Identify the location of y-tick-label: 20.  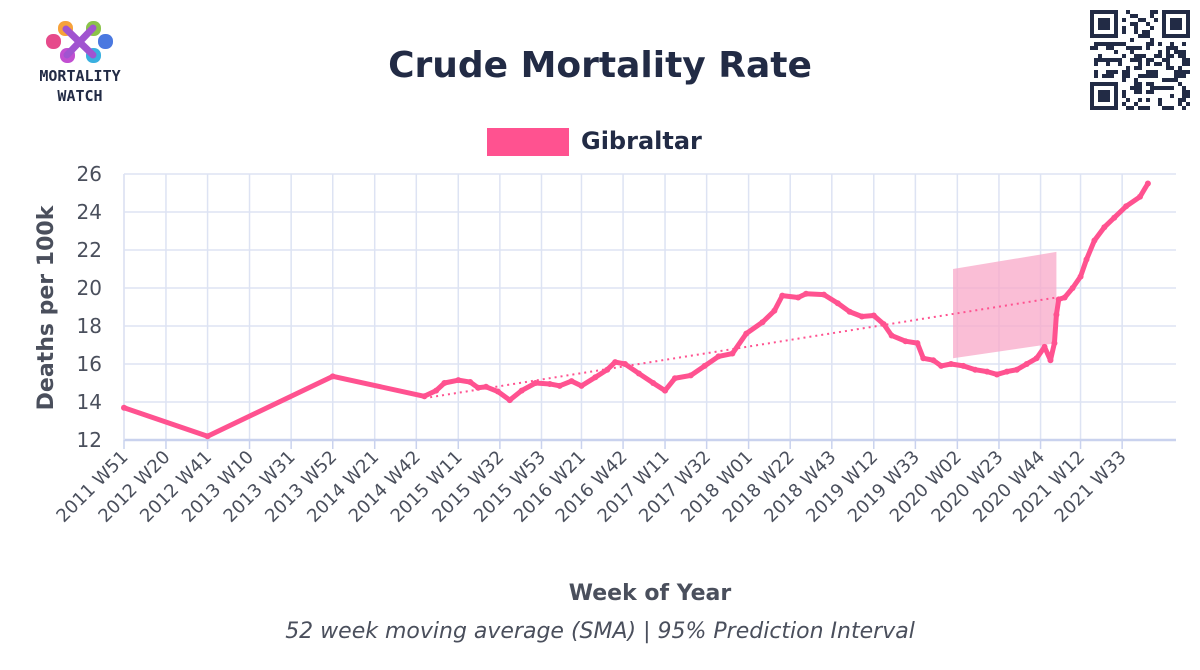
(89, 288).